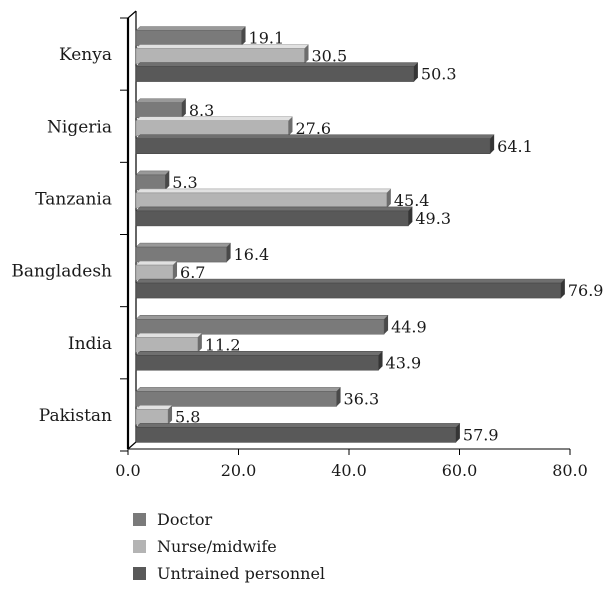  What do you see at coordinates (404, 362) in the screenshot?
I see `data-label: 43.9` at bounding box center [404, 362].